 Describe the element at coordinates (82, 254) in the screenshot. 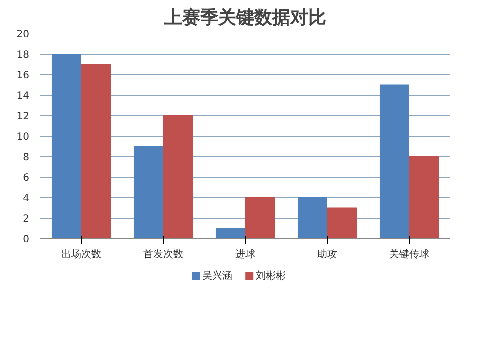

I see `x-tick-label: 出场次数` at that location.